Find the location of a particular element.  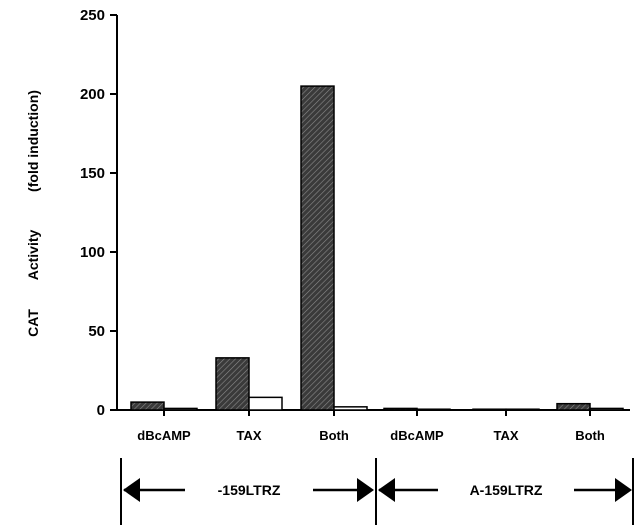

y-ticks: 0 50 100 150 200 250 is located at coordinates (98, 213).